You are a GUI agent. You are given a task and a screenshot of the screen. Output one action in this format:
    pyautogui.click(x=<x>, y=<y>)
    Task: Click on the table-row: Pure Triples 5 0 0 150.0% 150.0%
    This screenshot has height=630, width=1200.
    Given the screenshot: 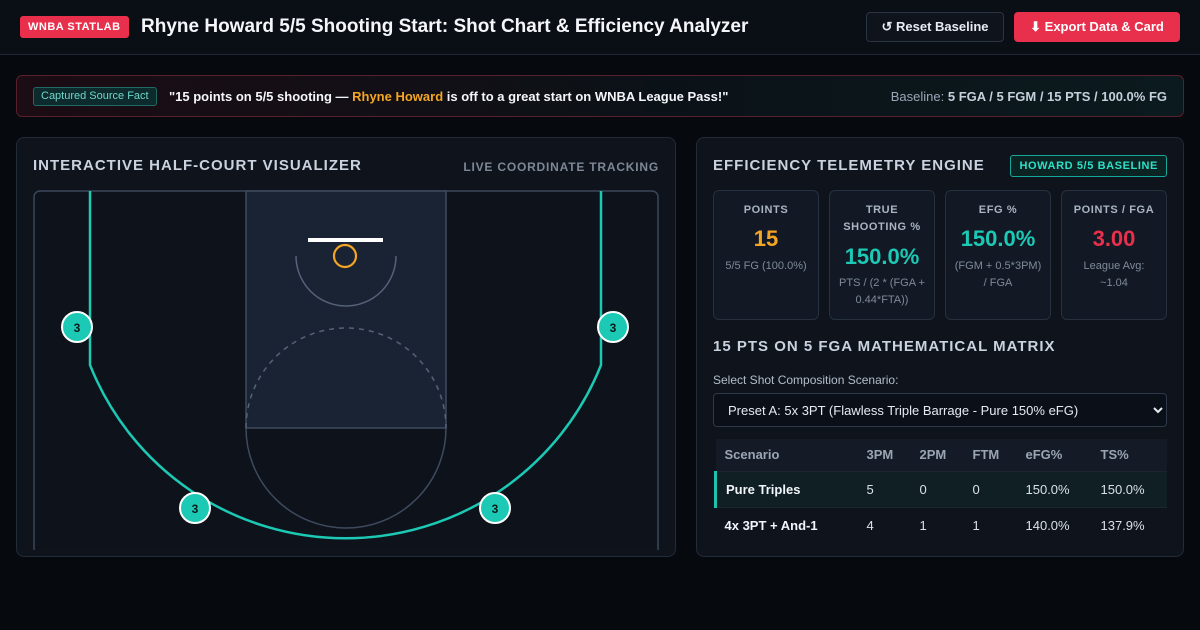 What is the action you would take?
    pyautogui.click(x=940, y=488)
    